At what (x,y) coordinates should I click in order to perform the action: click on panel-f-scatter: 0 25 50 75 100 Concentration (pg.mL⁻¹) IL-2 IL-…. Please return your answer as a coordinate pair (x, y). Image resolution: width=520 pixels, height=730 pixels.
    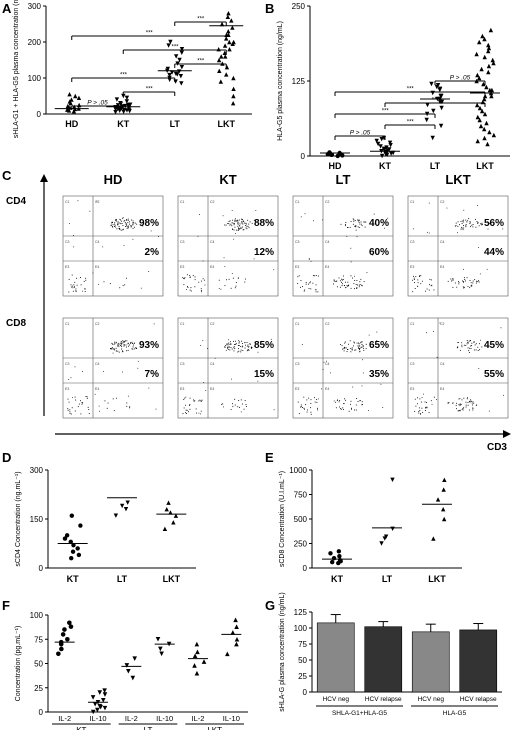
    Looking at the image, I should click on (131, 670).